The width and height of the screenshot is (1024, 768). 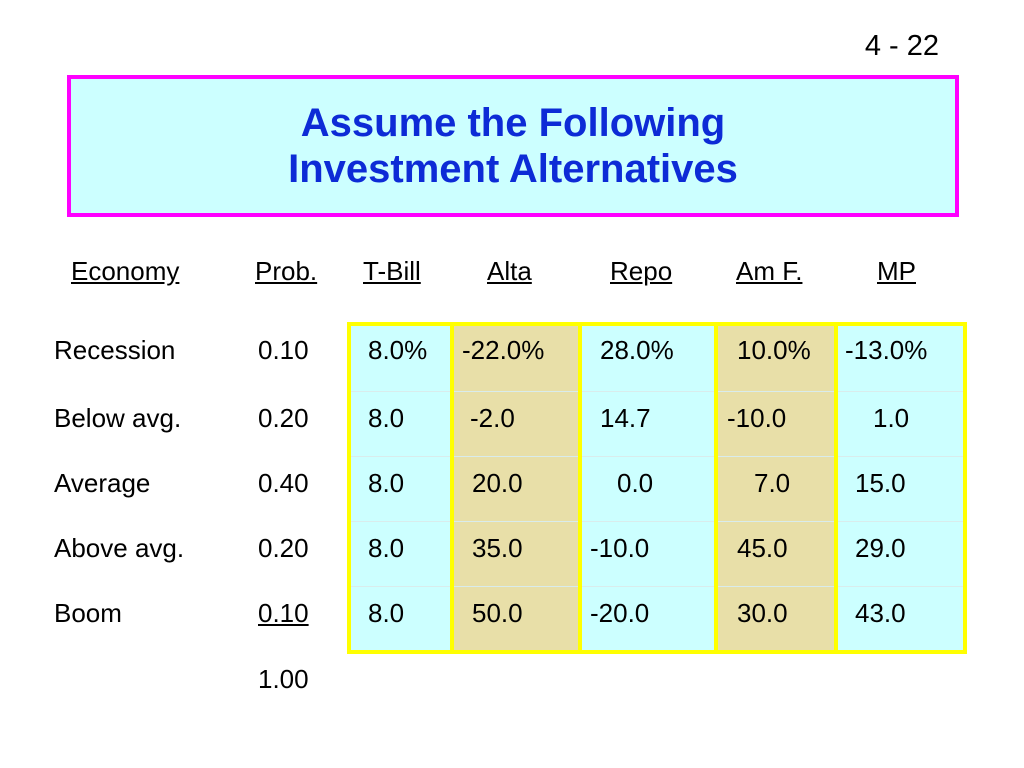 What do you see at coordinates (102, 483) in the screenshot?
I see `row-label-average: Average` at bounding box center [102, 483].